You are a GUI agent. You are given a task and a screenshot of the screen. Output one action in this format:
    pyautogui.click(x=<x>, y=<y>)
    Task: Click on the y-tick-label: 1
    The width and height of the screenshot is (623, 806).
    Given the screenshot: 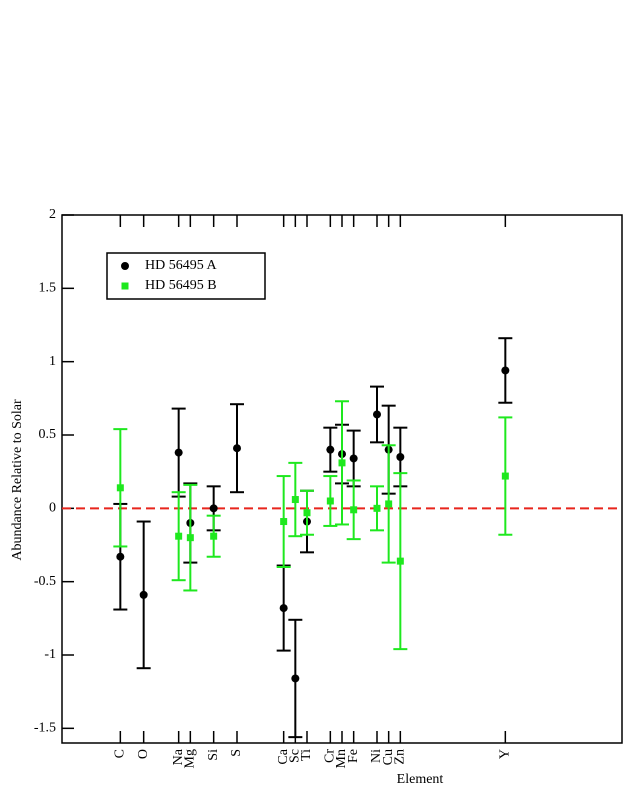 What is the action you would take?
    pyautogui.click(x=52, y=361)
    